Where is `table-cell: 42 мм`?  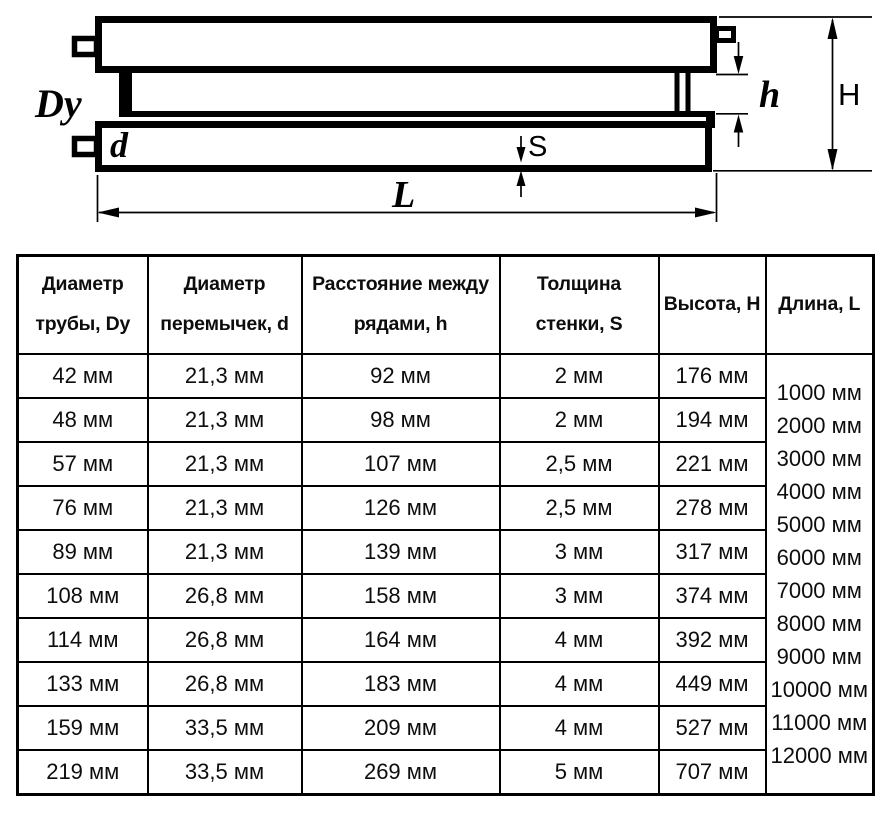
table-cell: 42 мм is located at coordinates (82, 376).